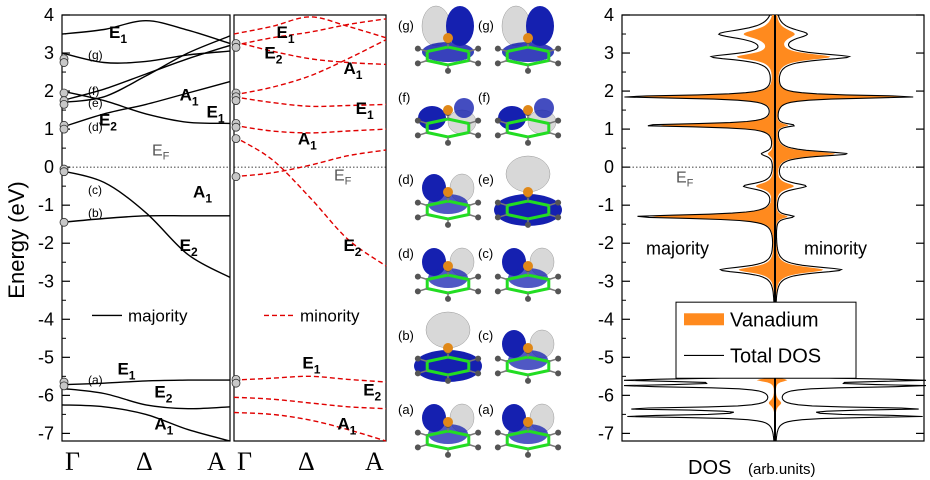 This screenshot has width=930, height=480. I want to click on y-tick-label: -2, so click(46, 243).